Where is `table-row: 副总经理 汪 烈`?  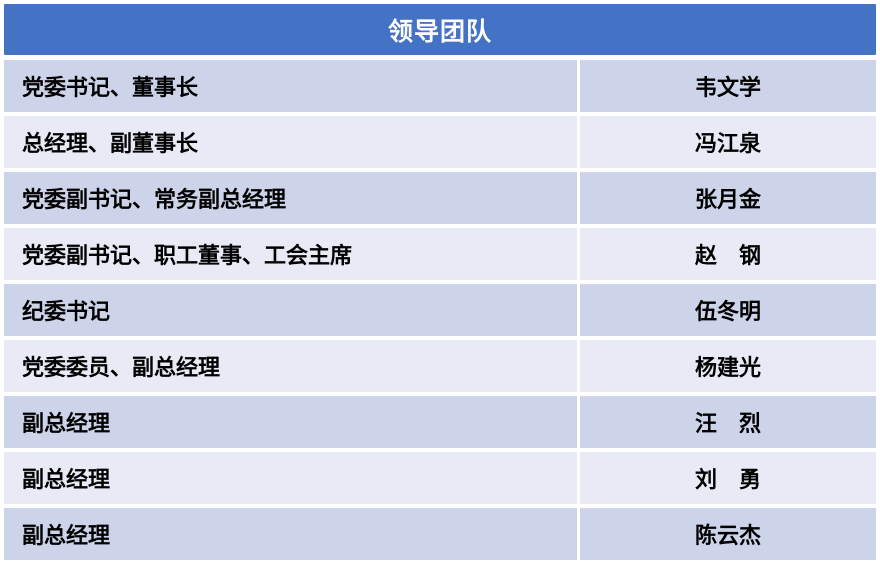
table-row: 副总经理 汪 烈 is located at coordinates (440, 422).